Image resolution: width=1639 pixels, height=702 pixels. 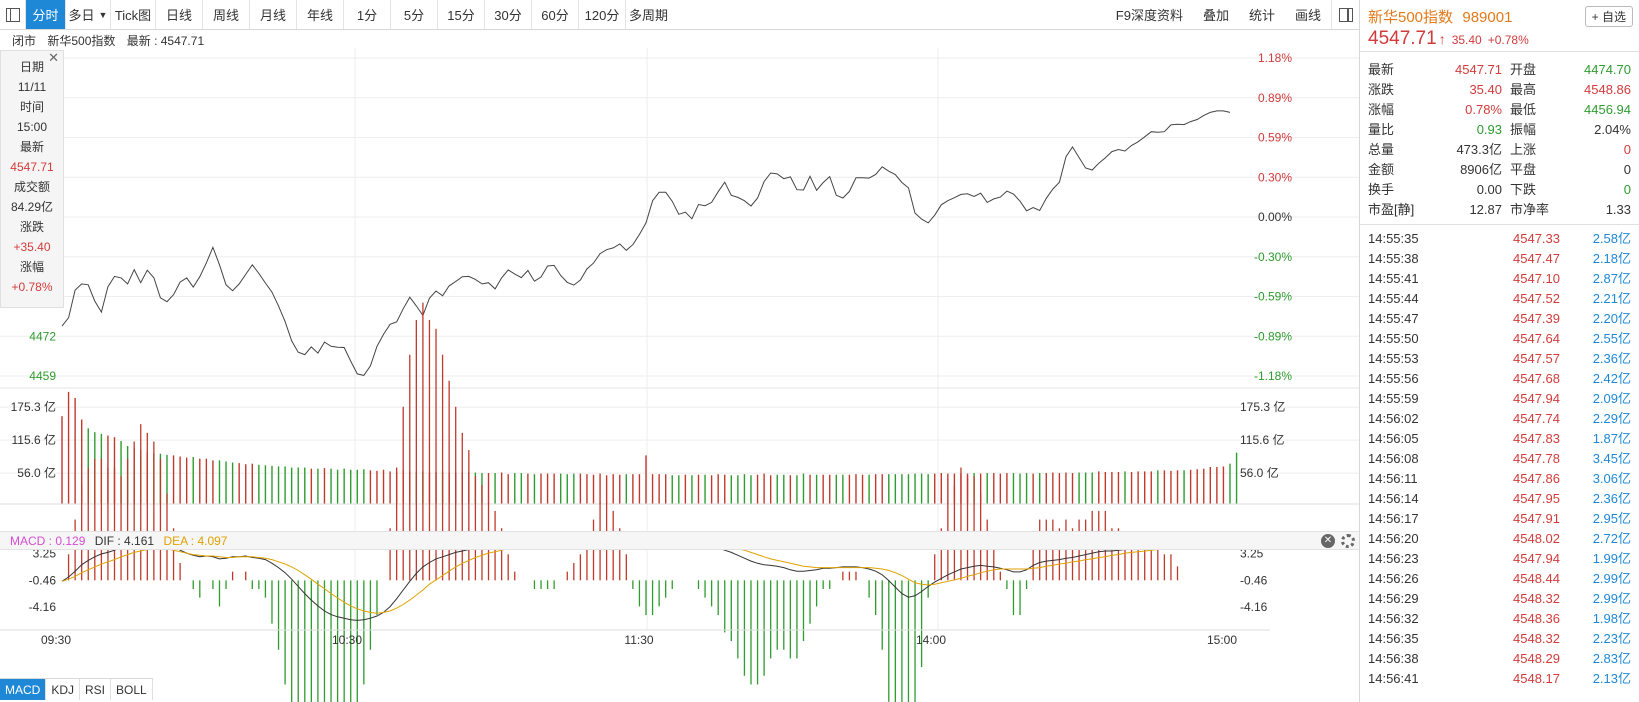 What do you see at coordinates (1611, 418) in the screenshot?
I see `tick-amount: 2.29亿` at bounding box center [1611, 418].